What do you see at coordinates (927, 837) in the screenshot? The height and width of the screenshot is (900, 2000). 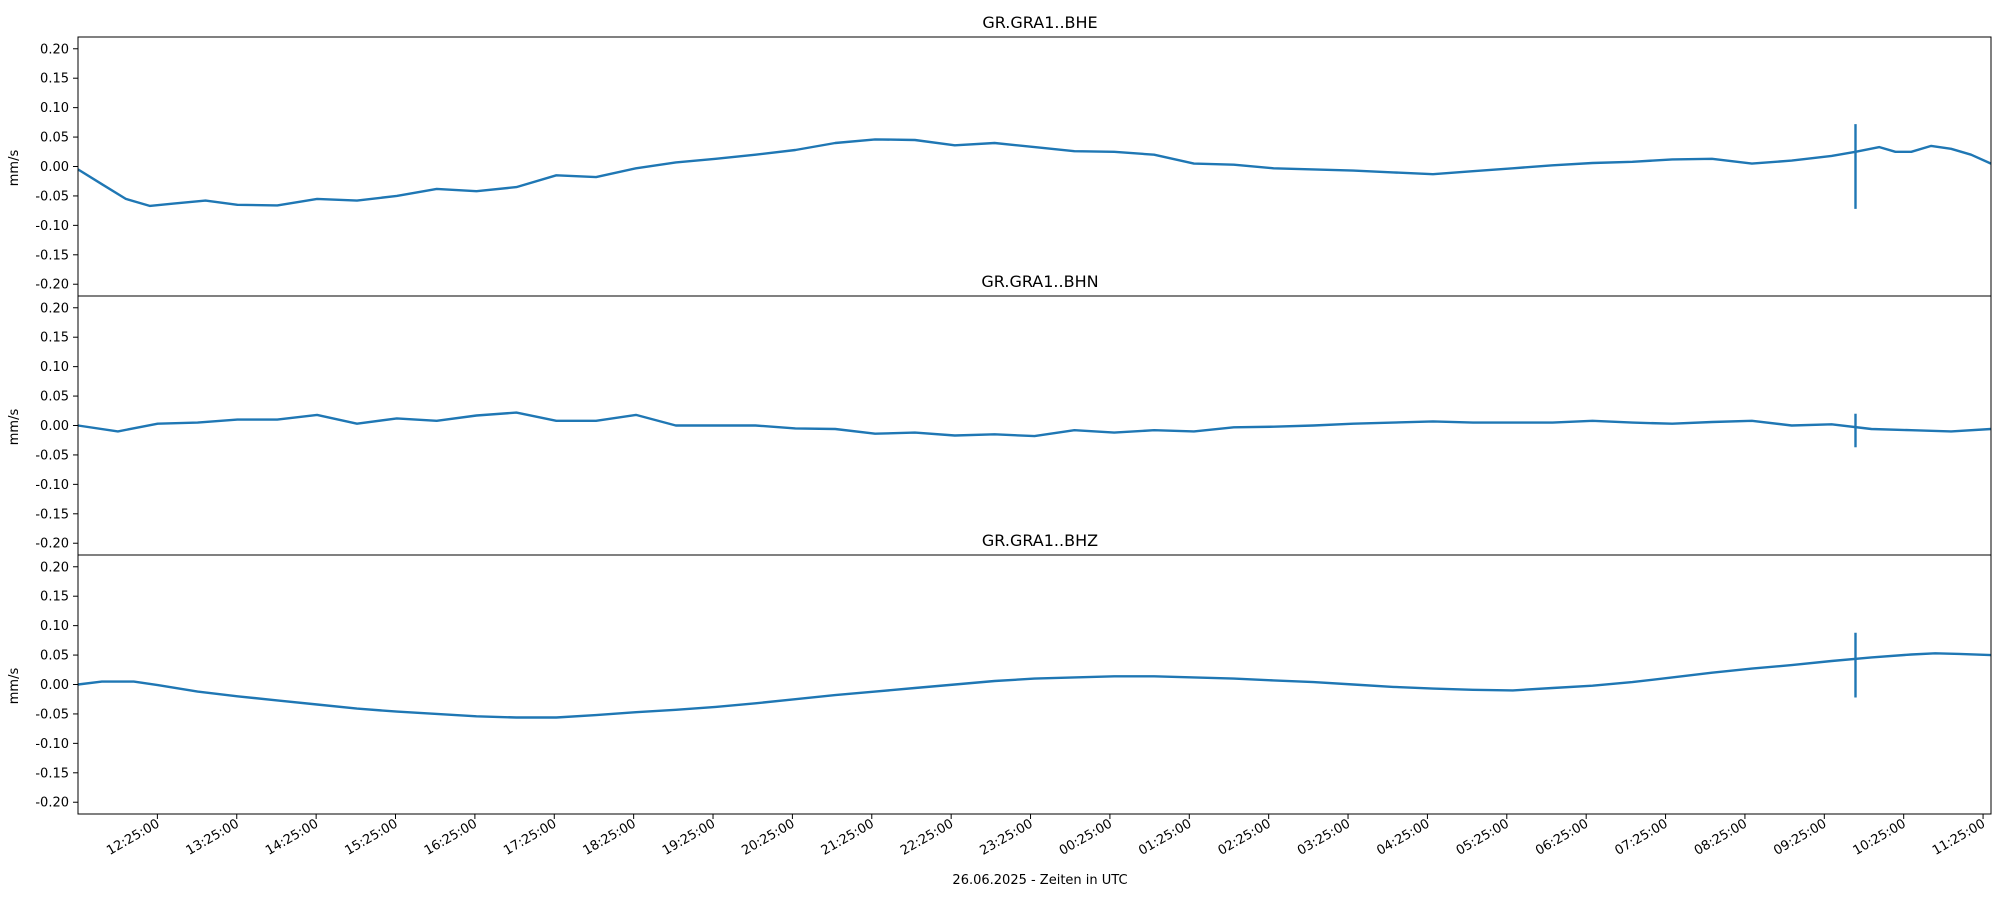 I see `x-tick-label: 22:25:00` at bounding box center [927, 837].